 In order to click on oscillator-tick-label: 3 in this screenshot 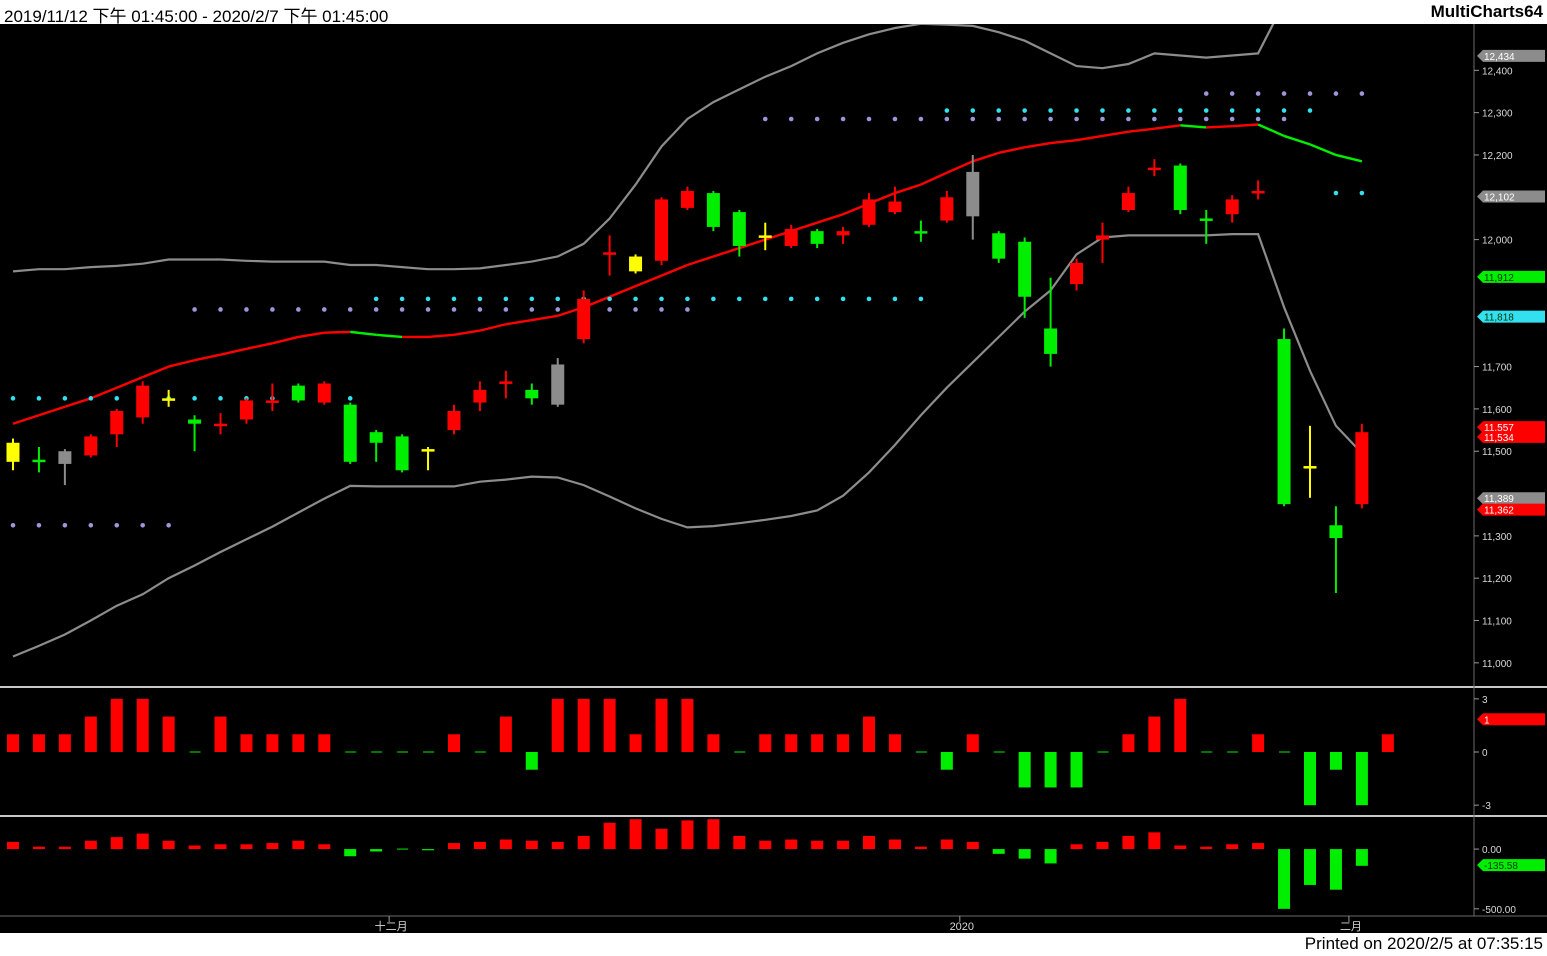, I will do `click(1485, 700)`.